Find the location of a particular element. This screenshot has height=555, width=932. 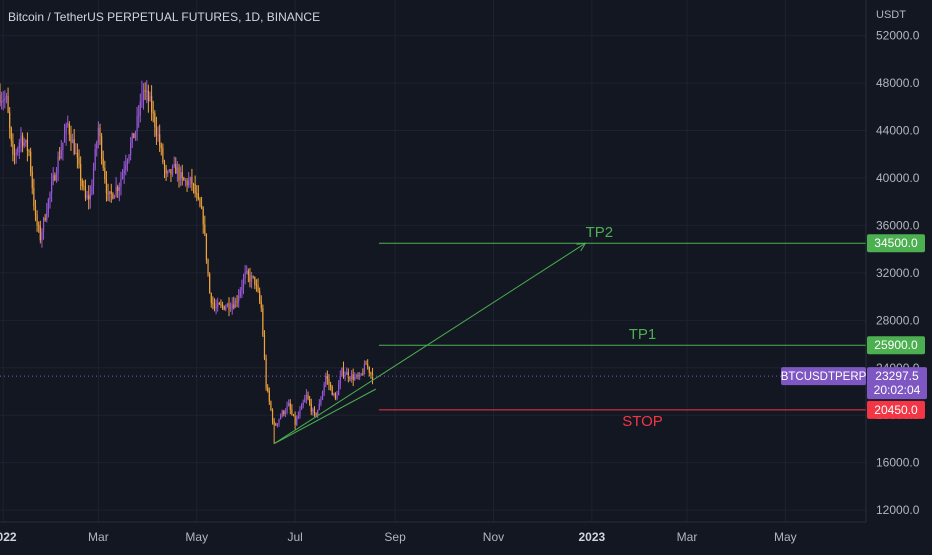

support-trendline is located at coordinates (324, 416).